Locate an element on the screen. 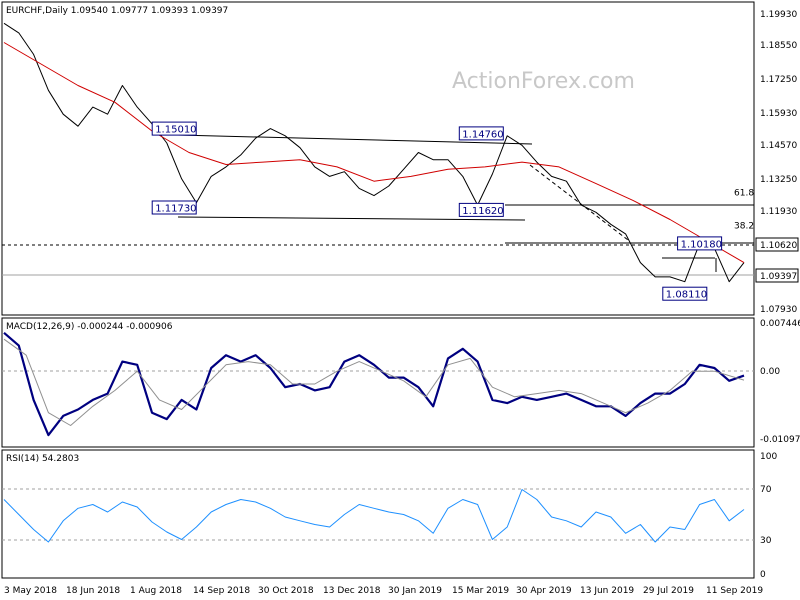 This screenshot has height=600, width=800. rsi-y-tick: 30 is located at coordinates (766, 541).